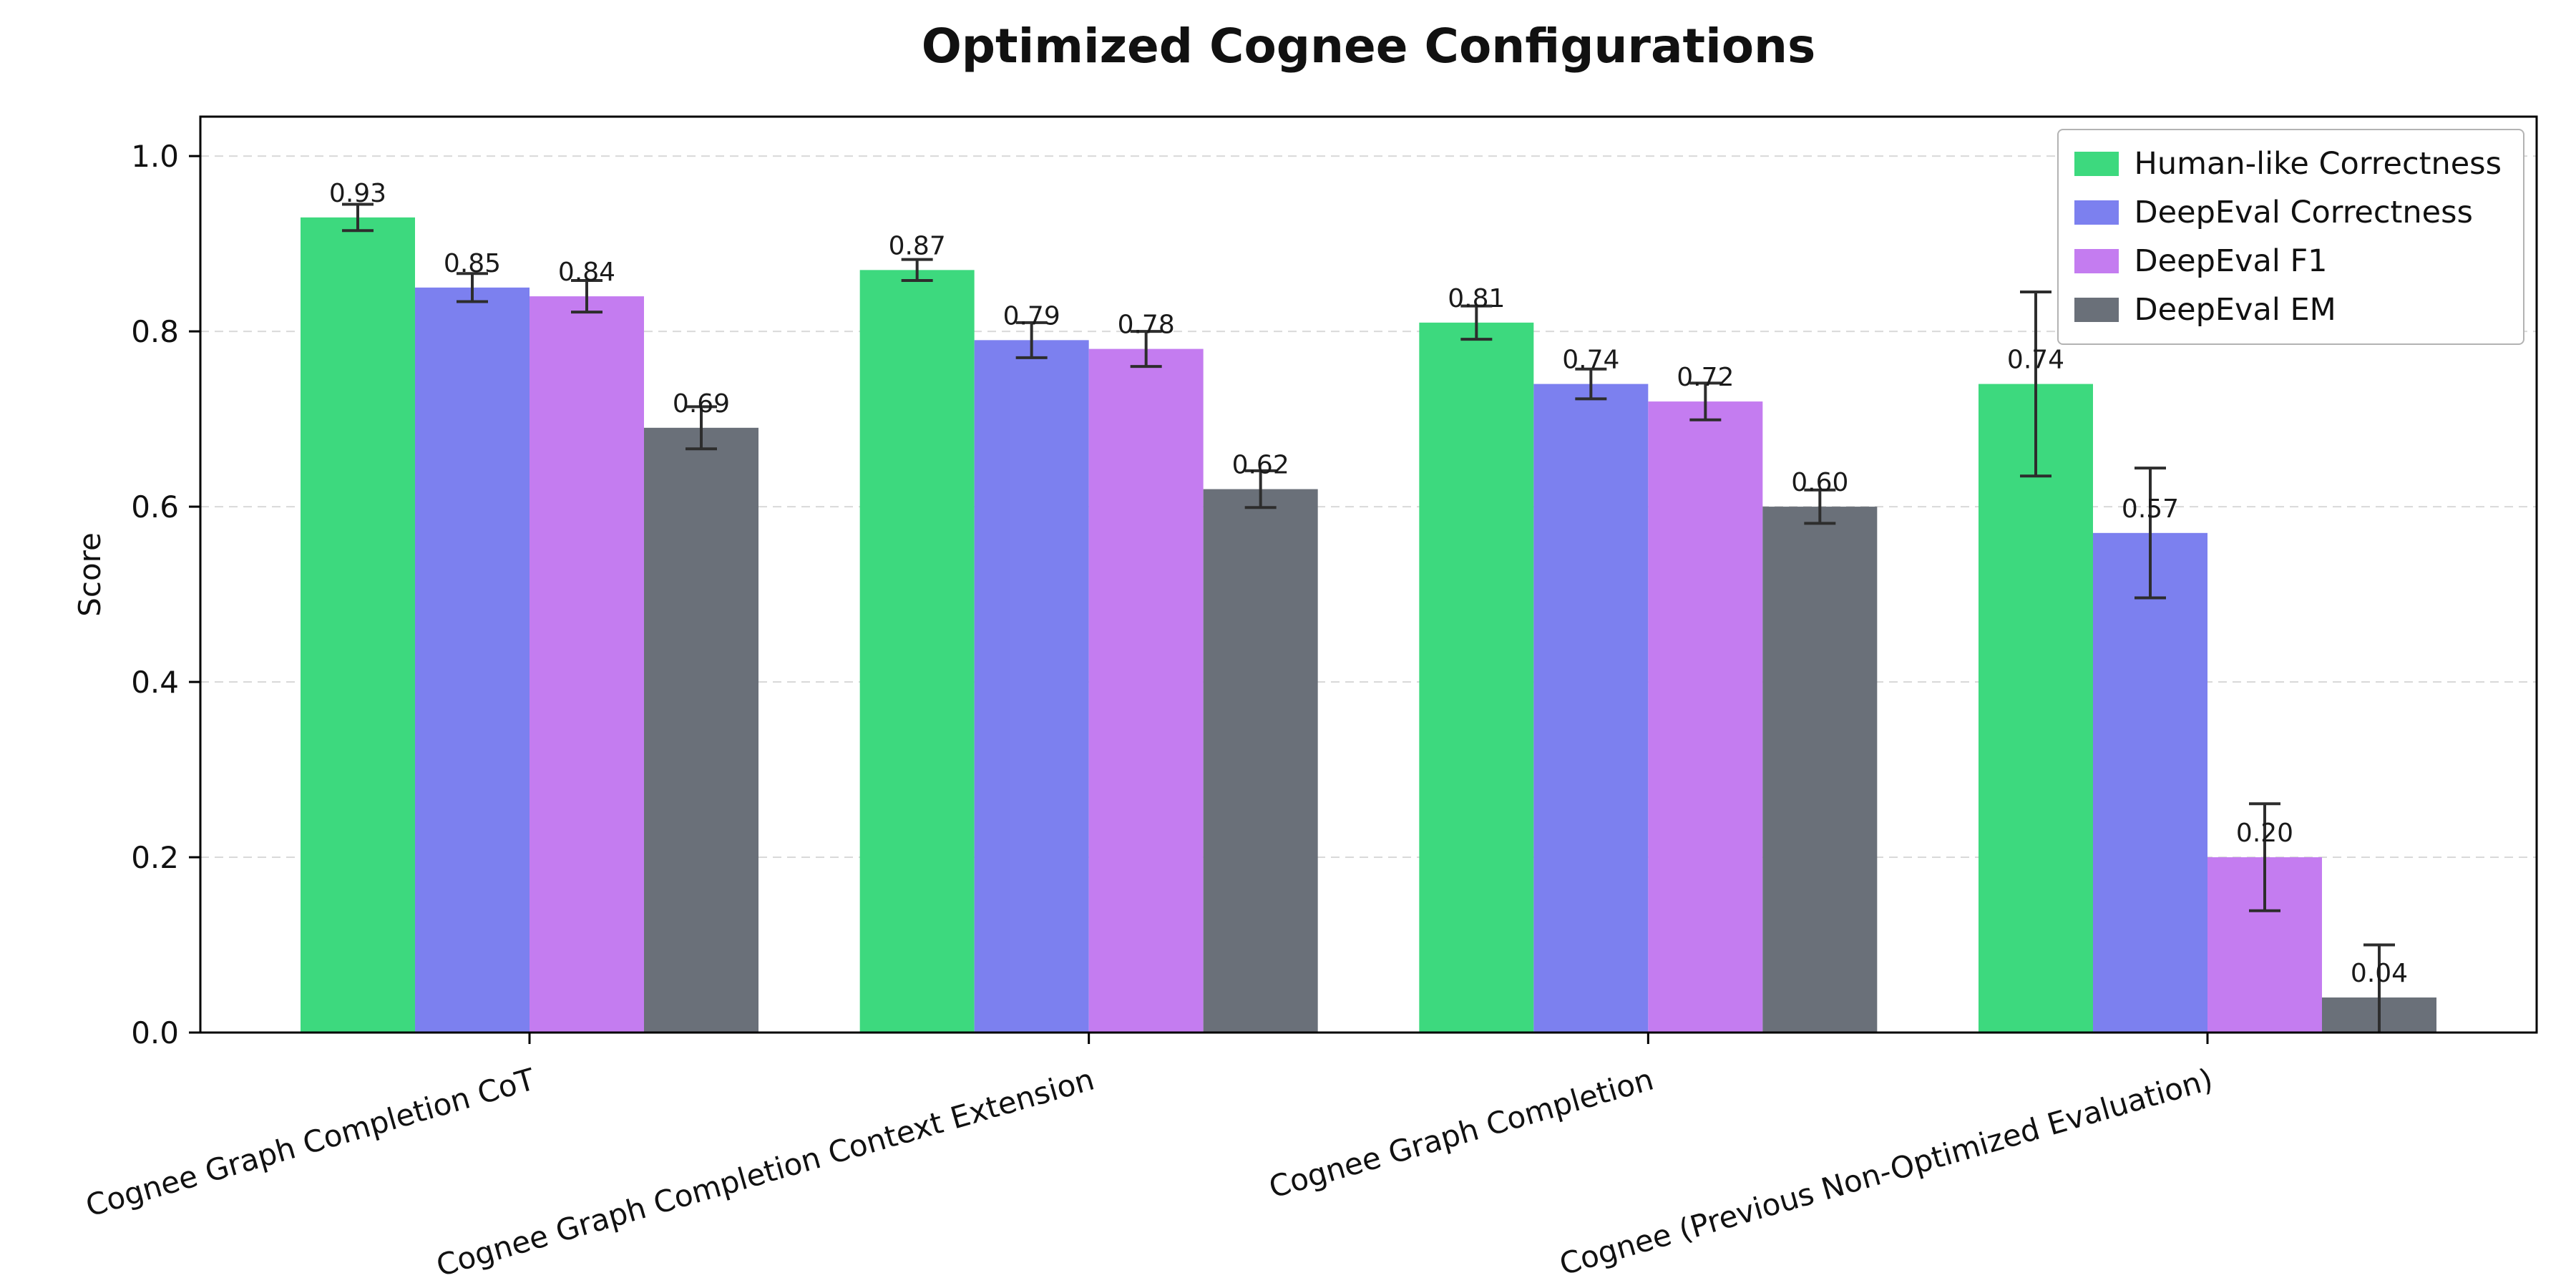  I want to click on legend-label: Human-like Correctness, so click(2318, 164).